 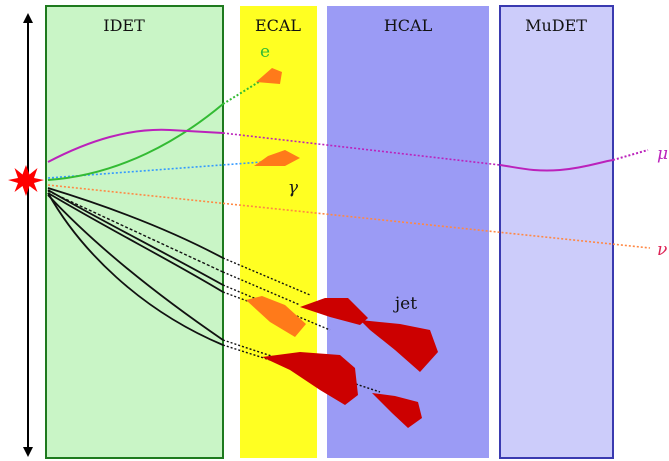 I want to click on muon-track-dotted, so click(x=361, y=149).